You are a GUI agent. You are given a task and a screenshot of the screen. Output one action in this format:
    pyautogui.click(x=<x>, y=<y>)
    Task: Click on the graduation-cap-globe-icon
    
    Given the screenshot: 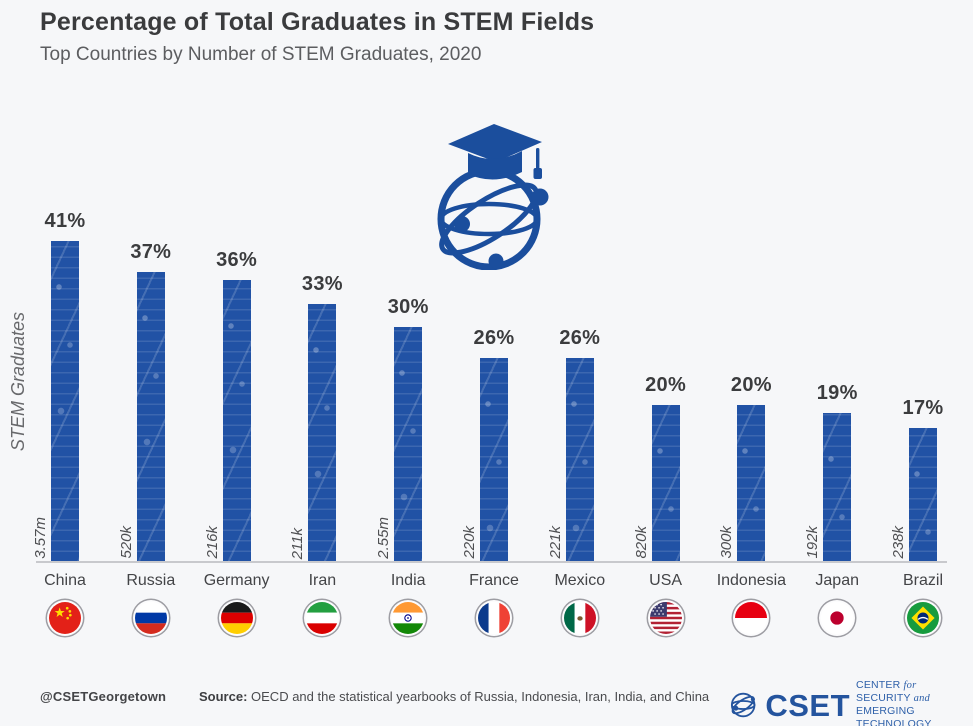 What is the action you would take?
    pyautogui.click(x=493, y=197)
    